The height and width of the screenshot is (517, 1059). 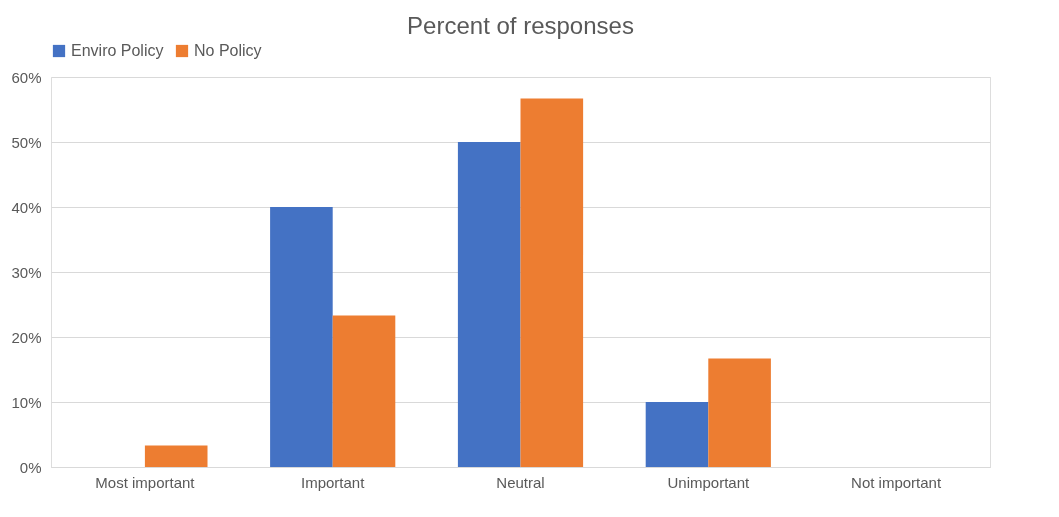 I want to click on x-tick-label: Not important, so click(x=896, y=482).